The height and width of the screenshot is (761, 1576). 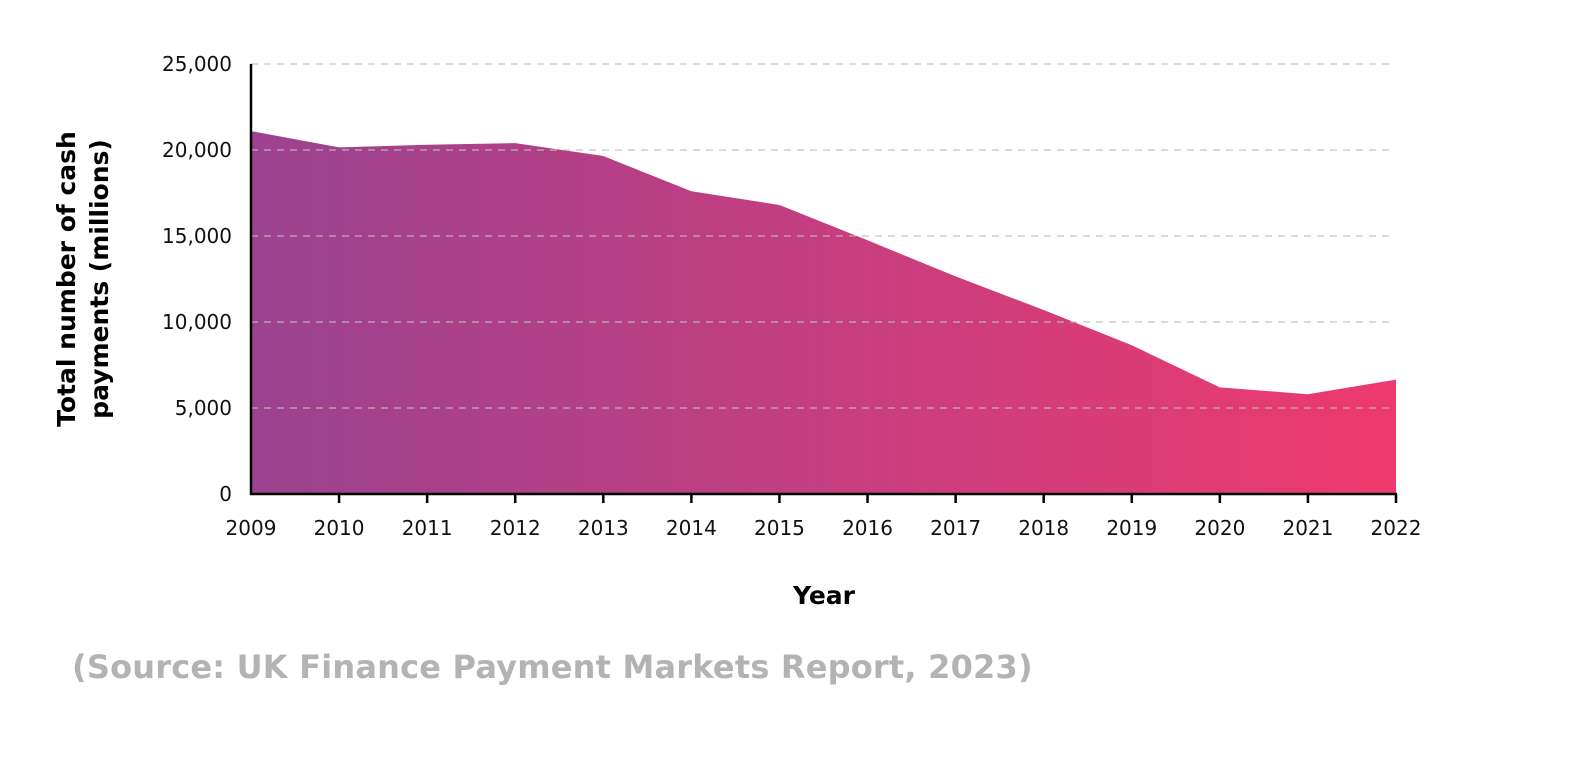 What do you see at coordinates (1219, 528) in the screenshot?
I see `x-tick-label: 2020` at bounding box center [1219, 528].